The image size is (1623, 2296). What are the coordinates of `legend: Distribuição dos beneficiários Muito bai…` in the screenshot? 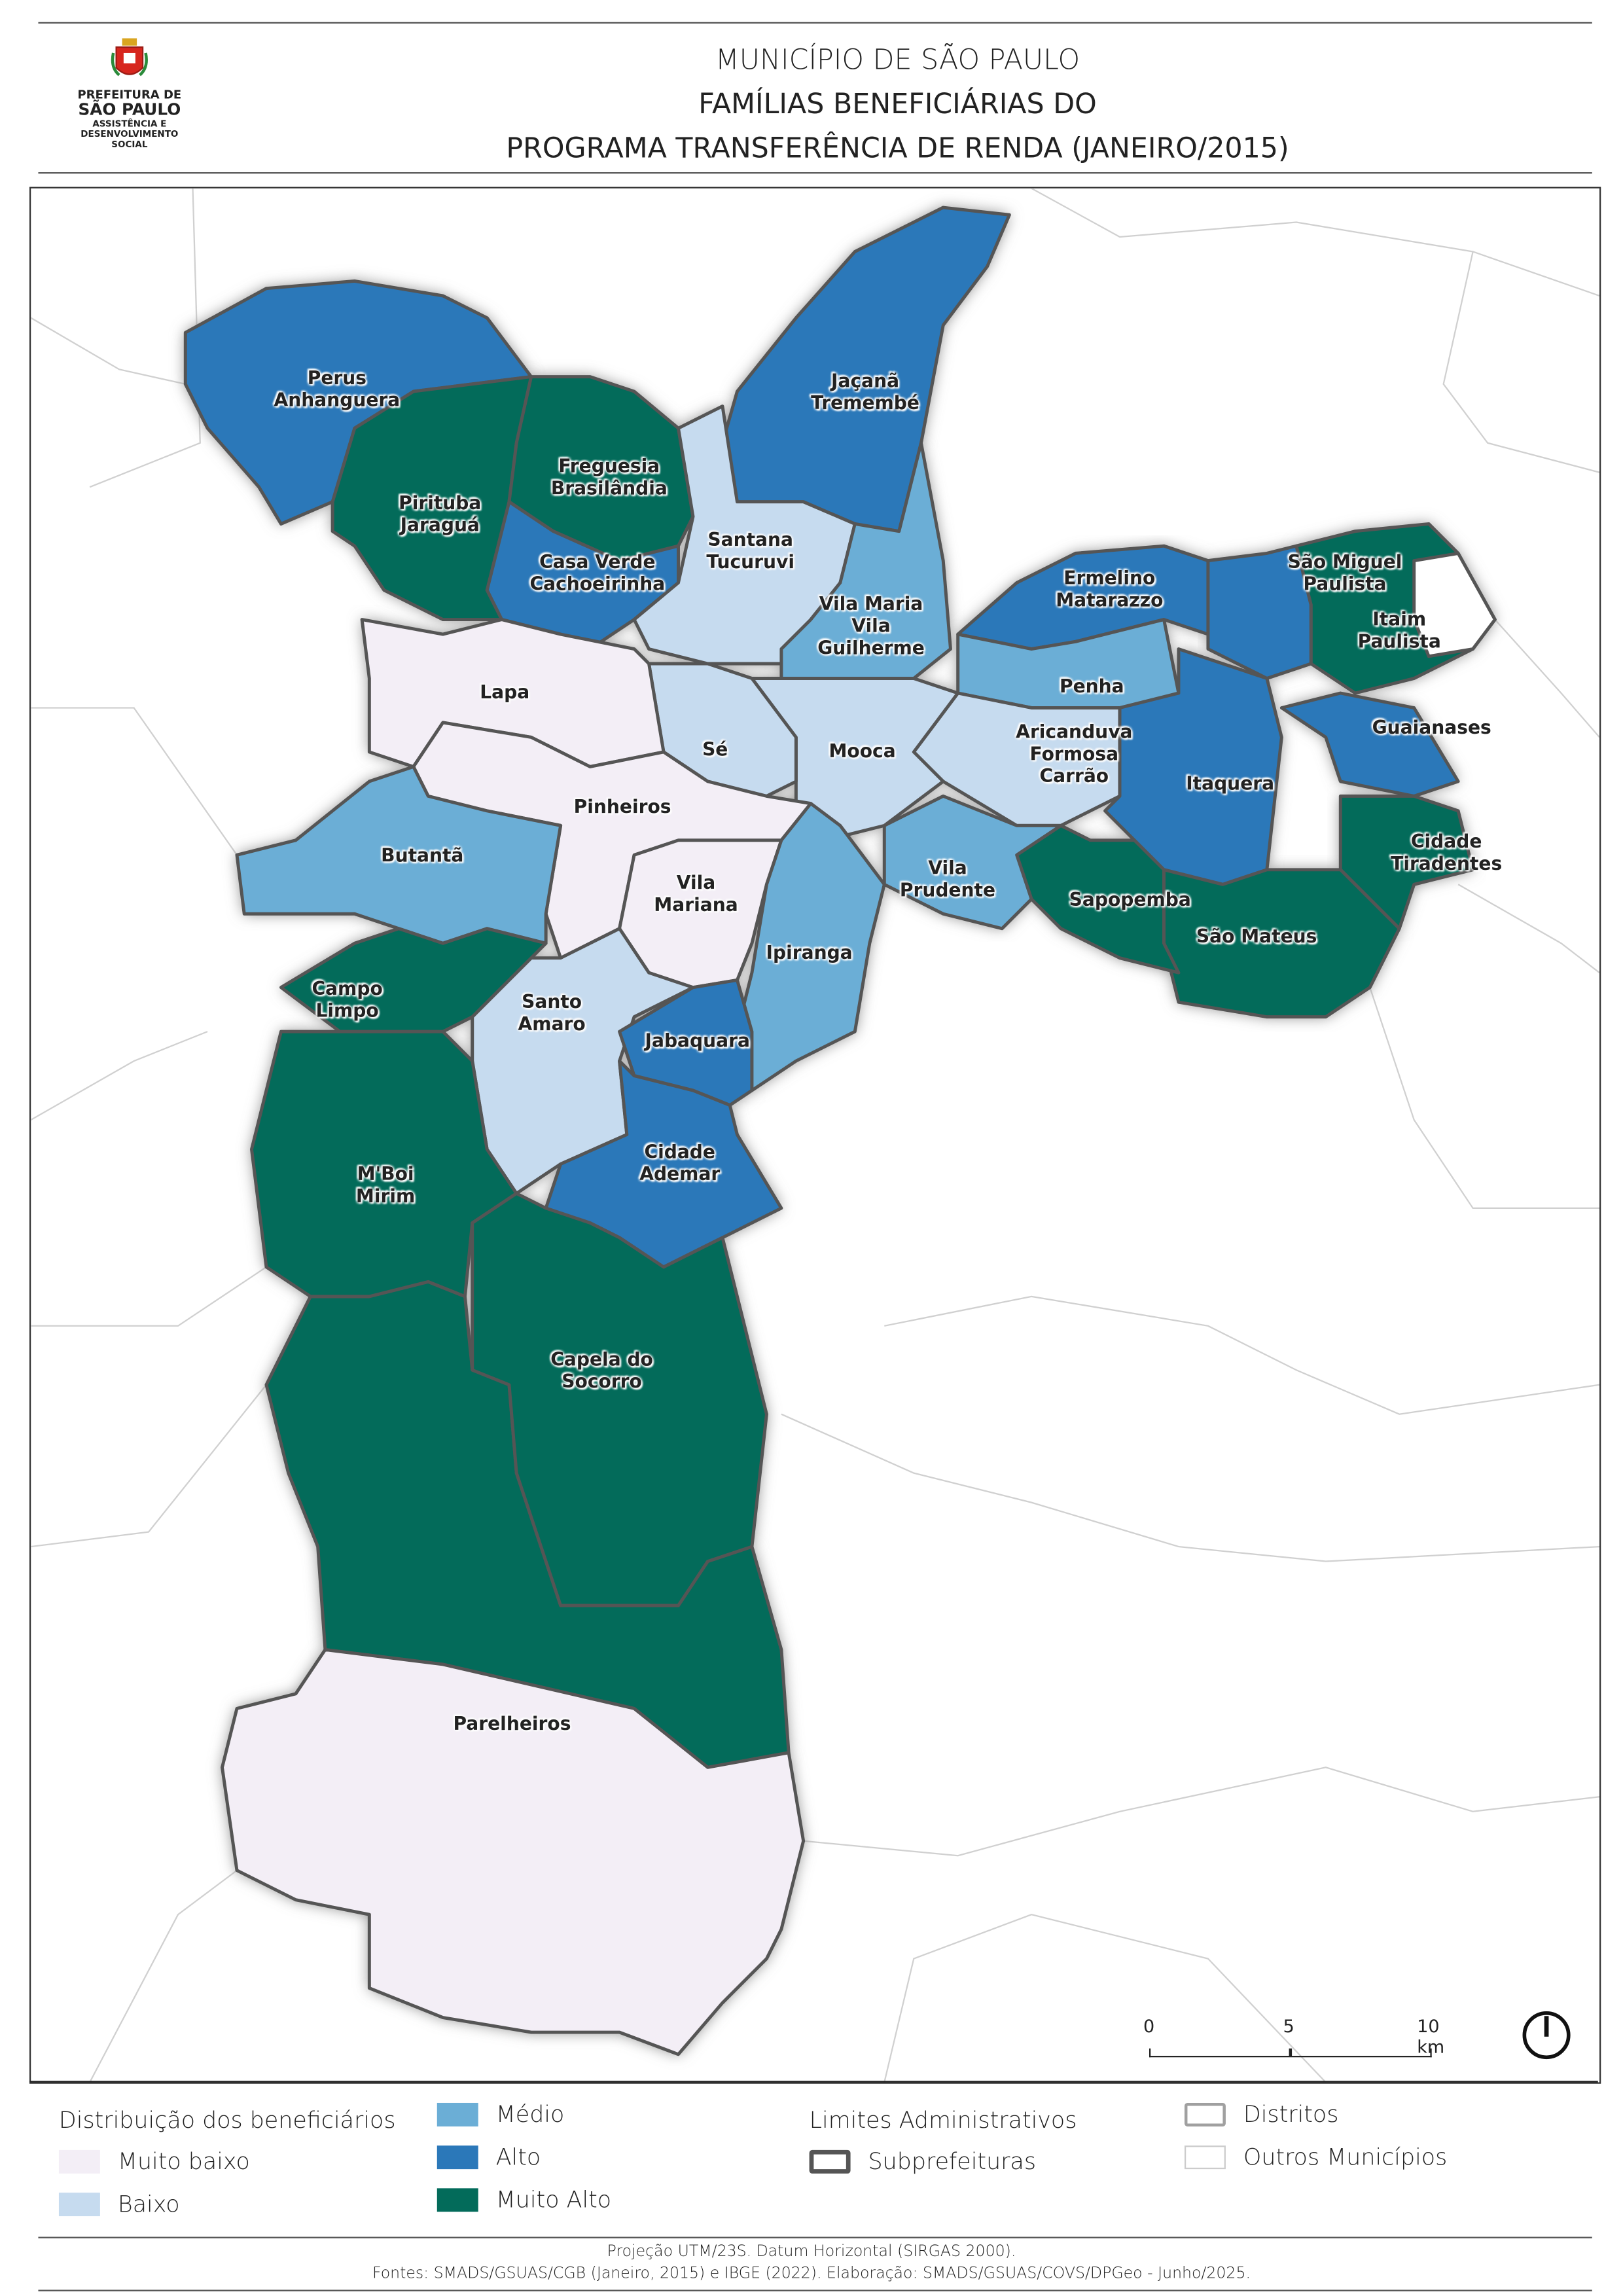 It's located at (811, 2163).